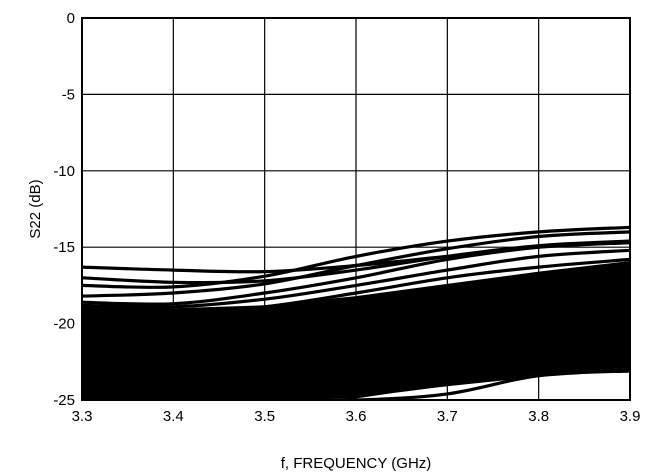 The image size is (654, 476). Describe the element at coordinates (630, 416) in the screenshot. I see `x-tick-label: 3.9` at that location.